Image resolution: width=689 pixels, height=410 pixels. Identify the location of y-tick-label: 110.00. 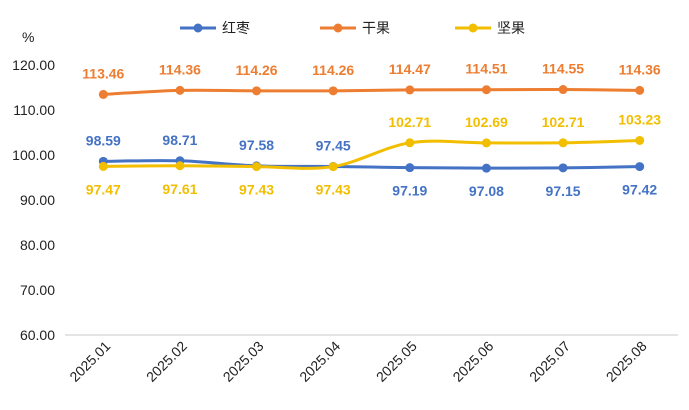
(34, 110).